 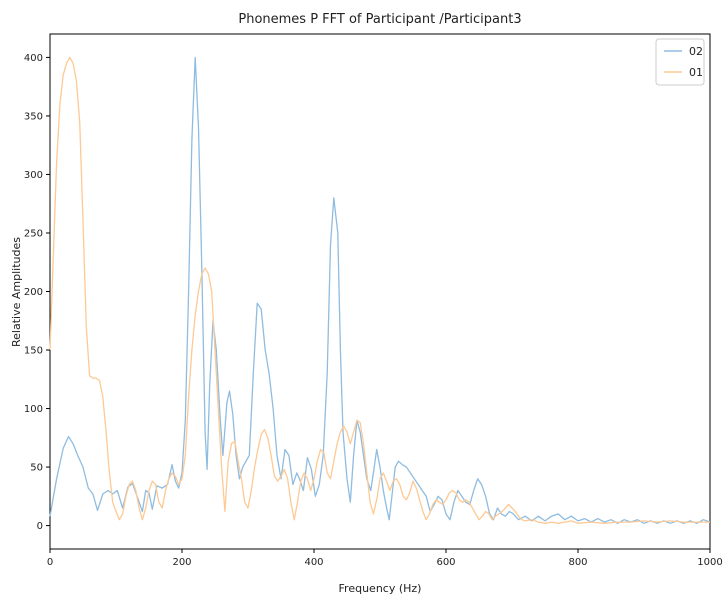 I want to click on x-axis-label: Frequency (Hz), so click(x=380, y=588).